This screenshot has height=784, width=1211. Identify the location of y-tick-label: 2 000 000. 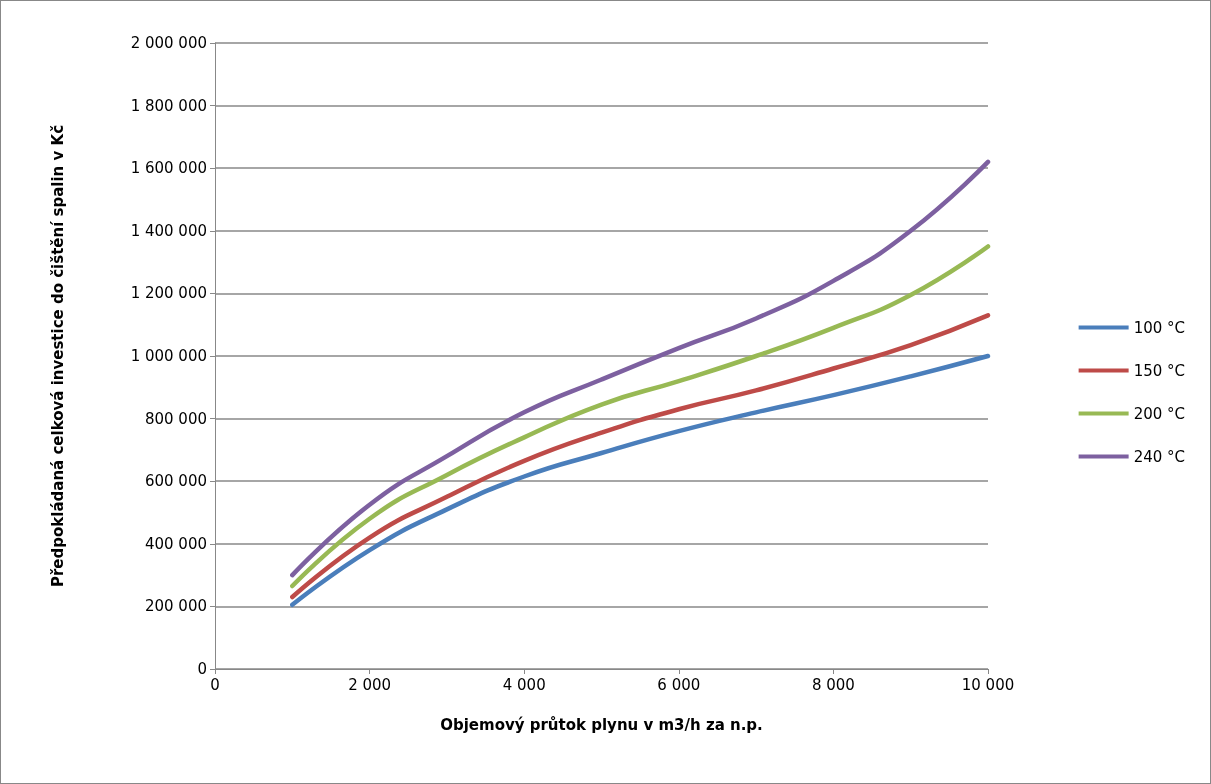
(168, 43).